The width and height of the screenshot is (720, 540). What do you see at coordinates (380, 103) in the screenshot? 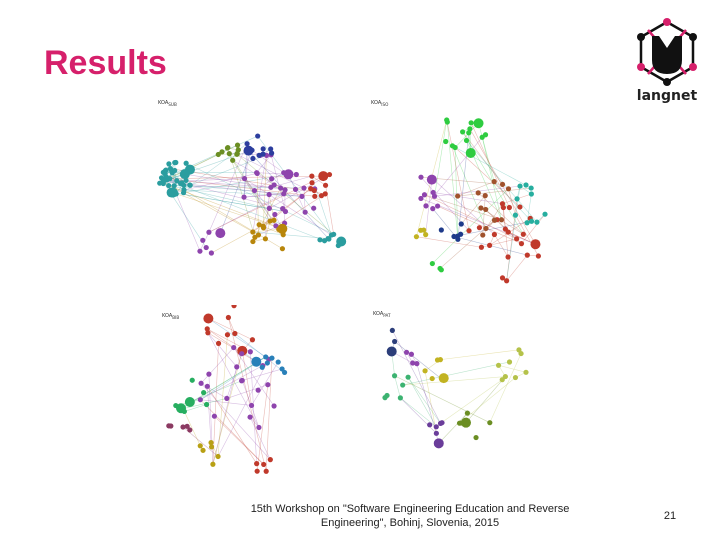
I see `panel-label: KOAISO` at bounding box center [380, 103].